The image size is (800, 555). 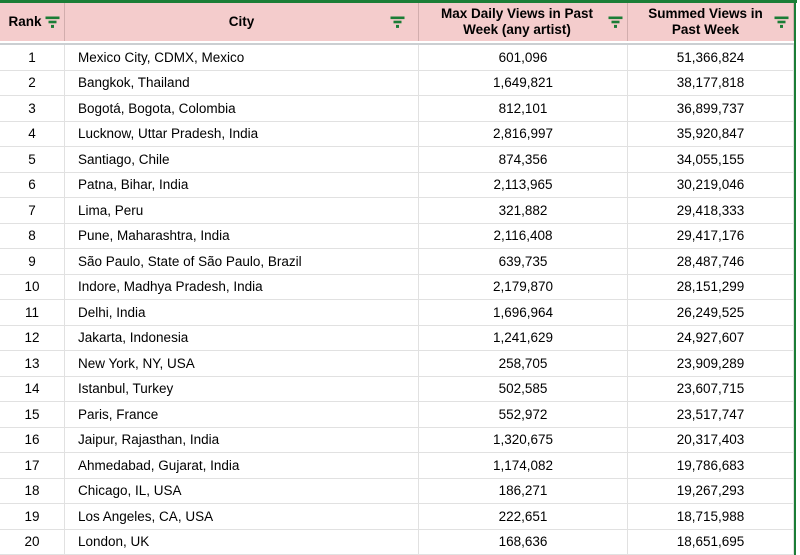 I want to click on summed-views-cell: 19,786,683, so click(x=711, y=465).